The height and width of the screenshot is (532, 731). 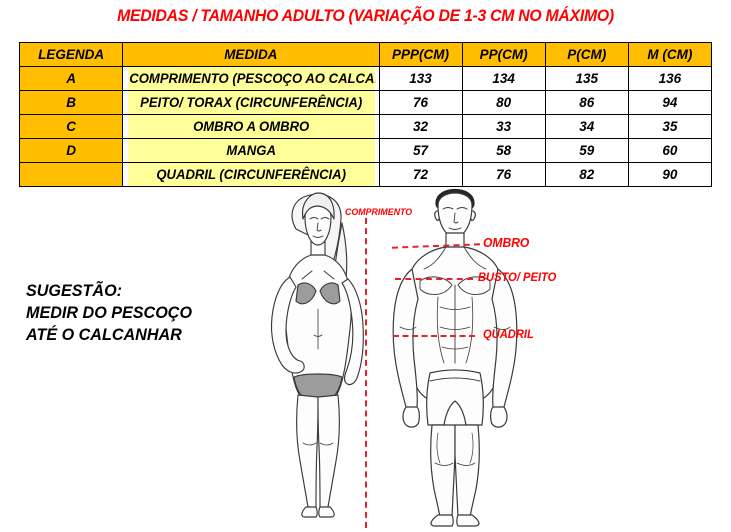 I want to click on row-value-ppp: 72, so click(x=420, y=174).